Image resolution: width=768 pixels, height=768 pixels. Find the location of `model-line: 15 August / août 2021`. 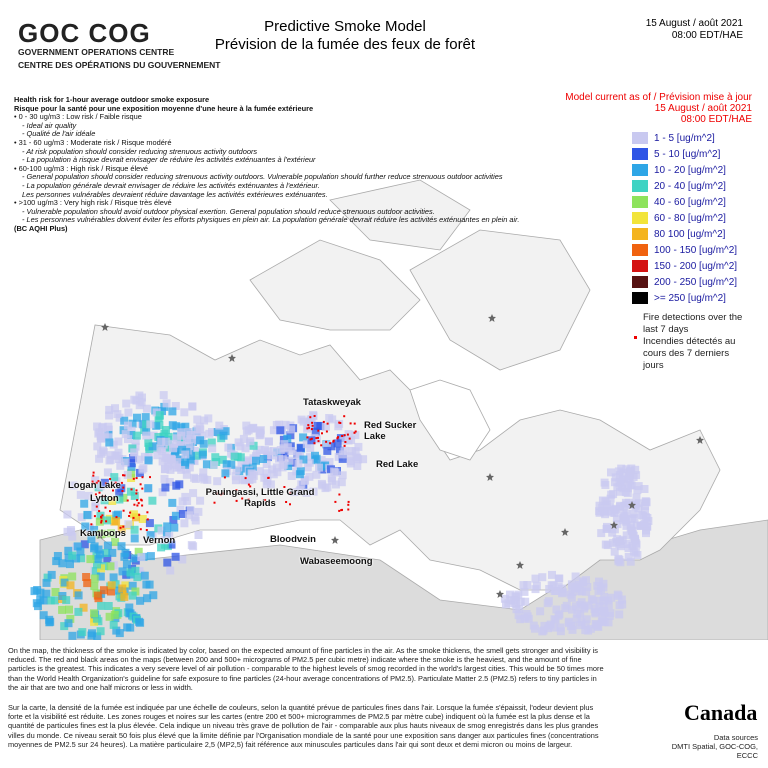

model-line: 15 August / août 2021 is located at coordinates (703, 108).